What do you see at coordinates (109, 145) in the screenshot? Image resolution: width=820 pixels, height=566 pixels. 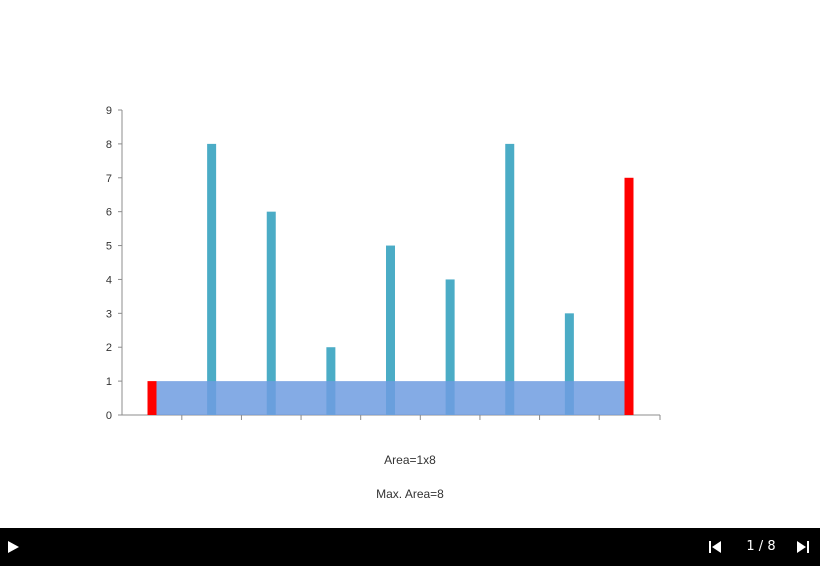 I see `y-tick-label: 8` at bounding box center [109, 145].